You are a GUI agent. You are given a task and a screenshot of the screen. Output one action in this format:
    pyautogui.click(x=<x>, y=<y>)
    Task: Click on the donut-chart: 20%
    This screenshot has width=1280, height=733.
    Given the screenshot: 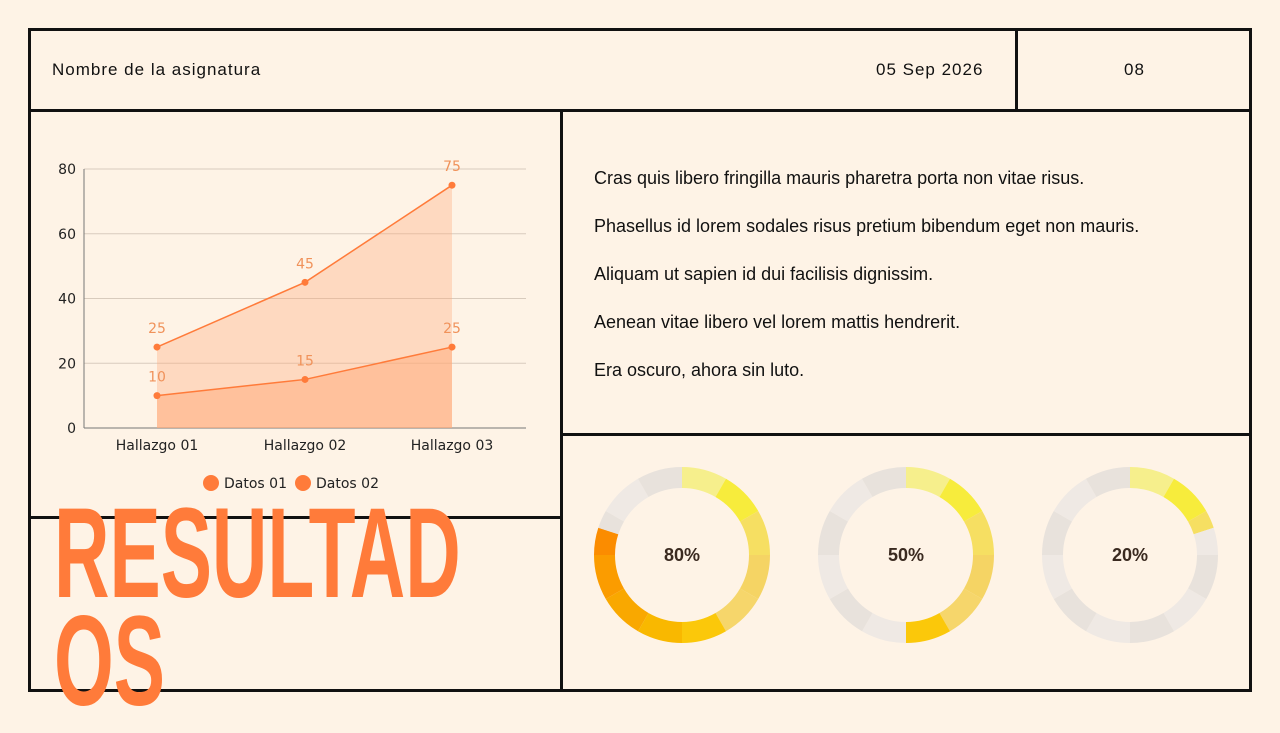 What is the action you would take?
    pyautogui.click(x=1130, y=555)
    